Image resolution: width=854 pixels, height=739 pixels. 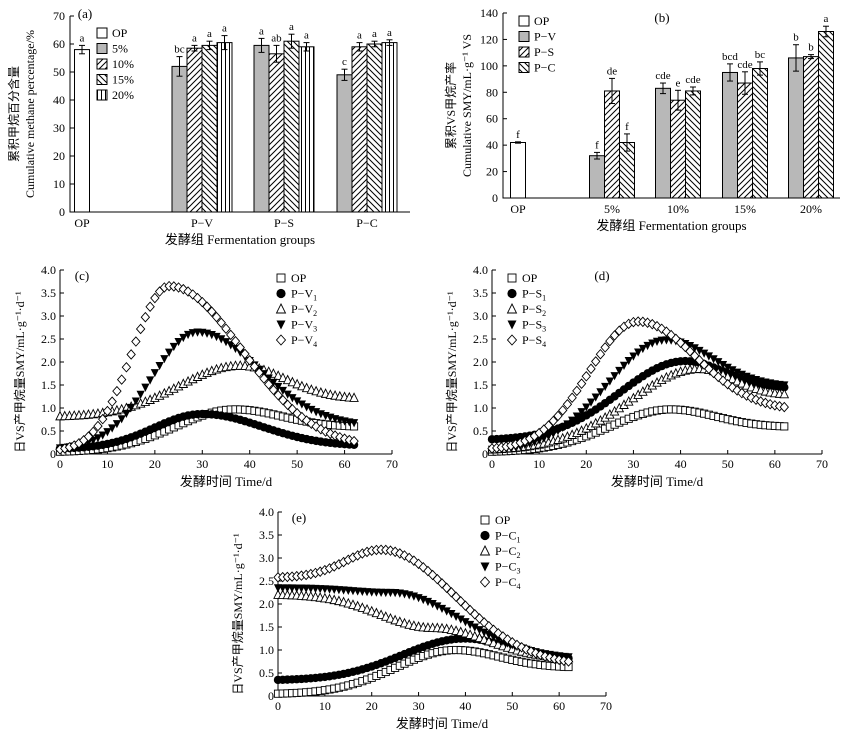 What do you see at coordinates (544, 52) in the screenshot?
I see `legend-label: P−S` at bounding box center [544, 52].